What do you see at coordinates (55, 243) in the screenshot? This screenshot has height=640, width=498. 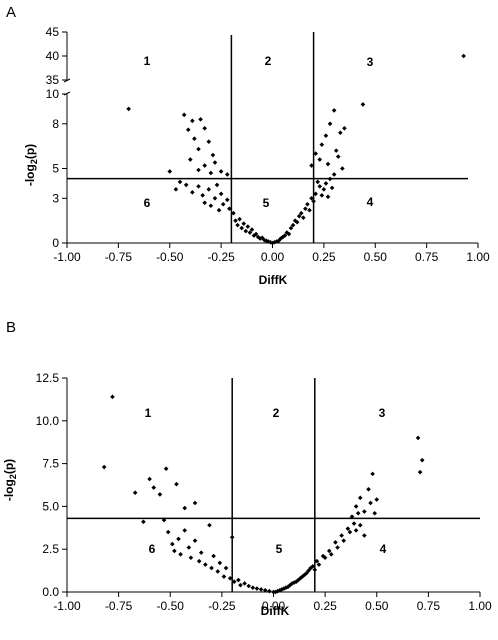 I see `panel-a-y-tick-label: 0` at bounding box center [55, 243].